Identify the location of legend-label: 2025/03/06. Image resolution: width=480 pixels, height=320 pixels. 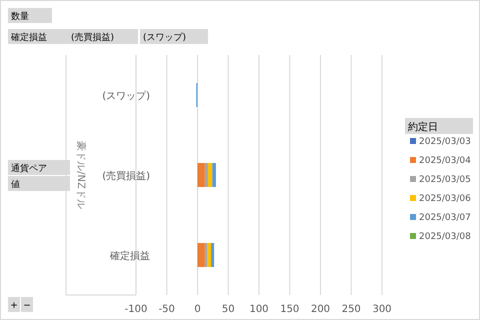
(445, 199).